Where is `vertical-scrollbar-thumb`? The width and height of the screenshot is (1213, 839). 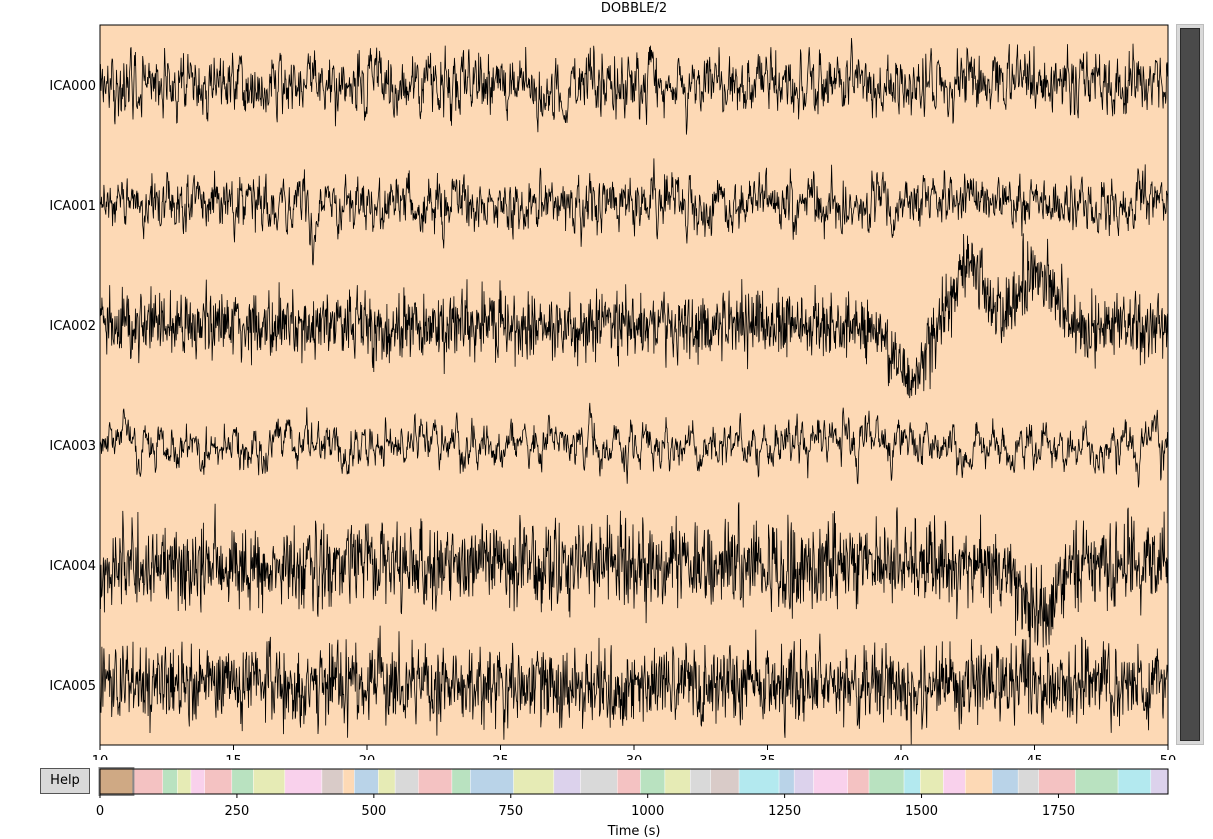 vertical-scrollbar-thumb is located at coordinates (1190, 384).